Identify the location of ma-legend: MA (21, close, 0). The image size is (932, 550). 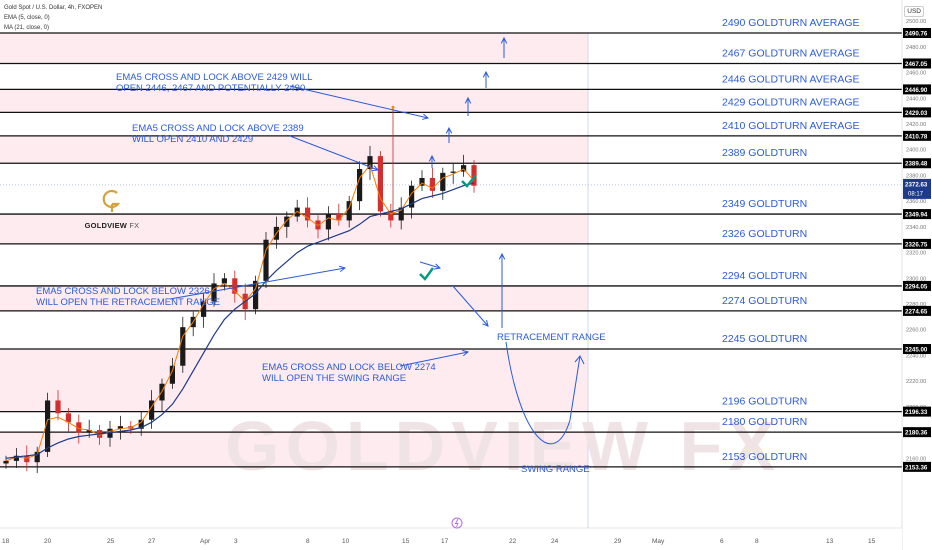
(27, 28).